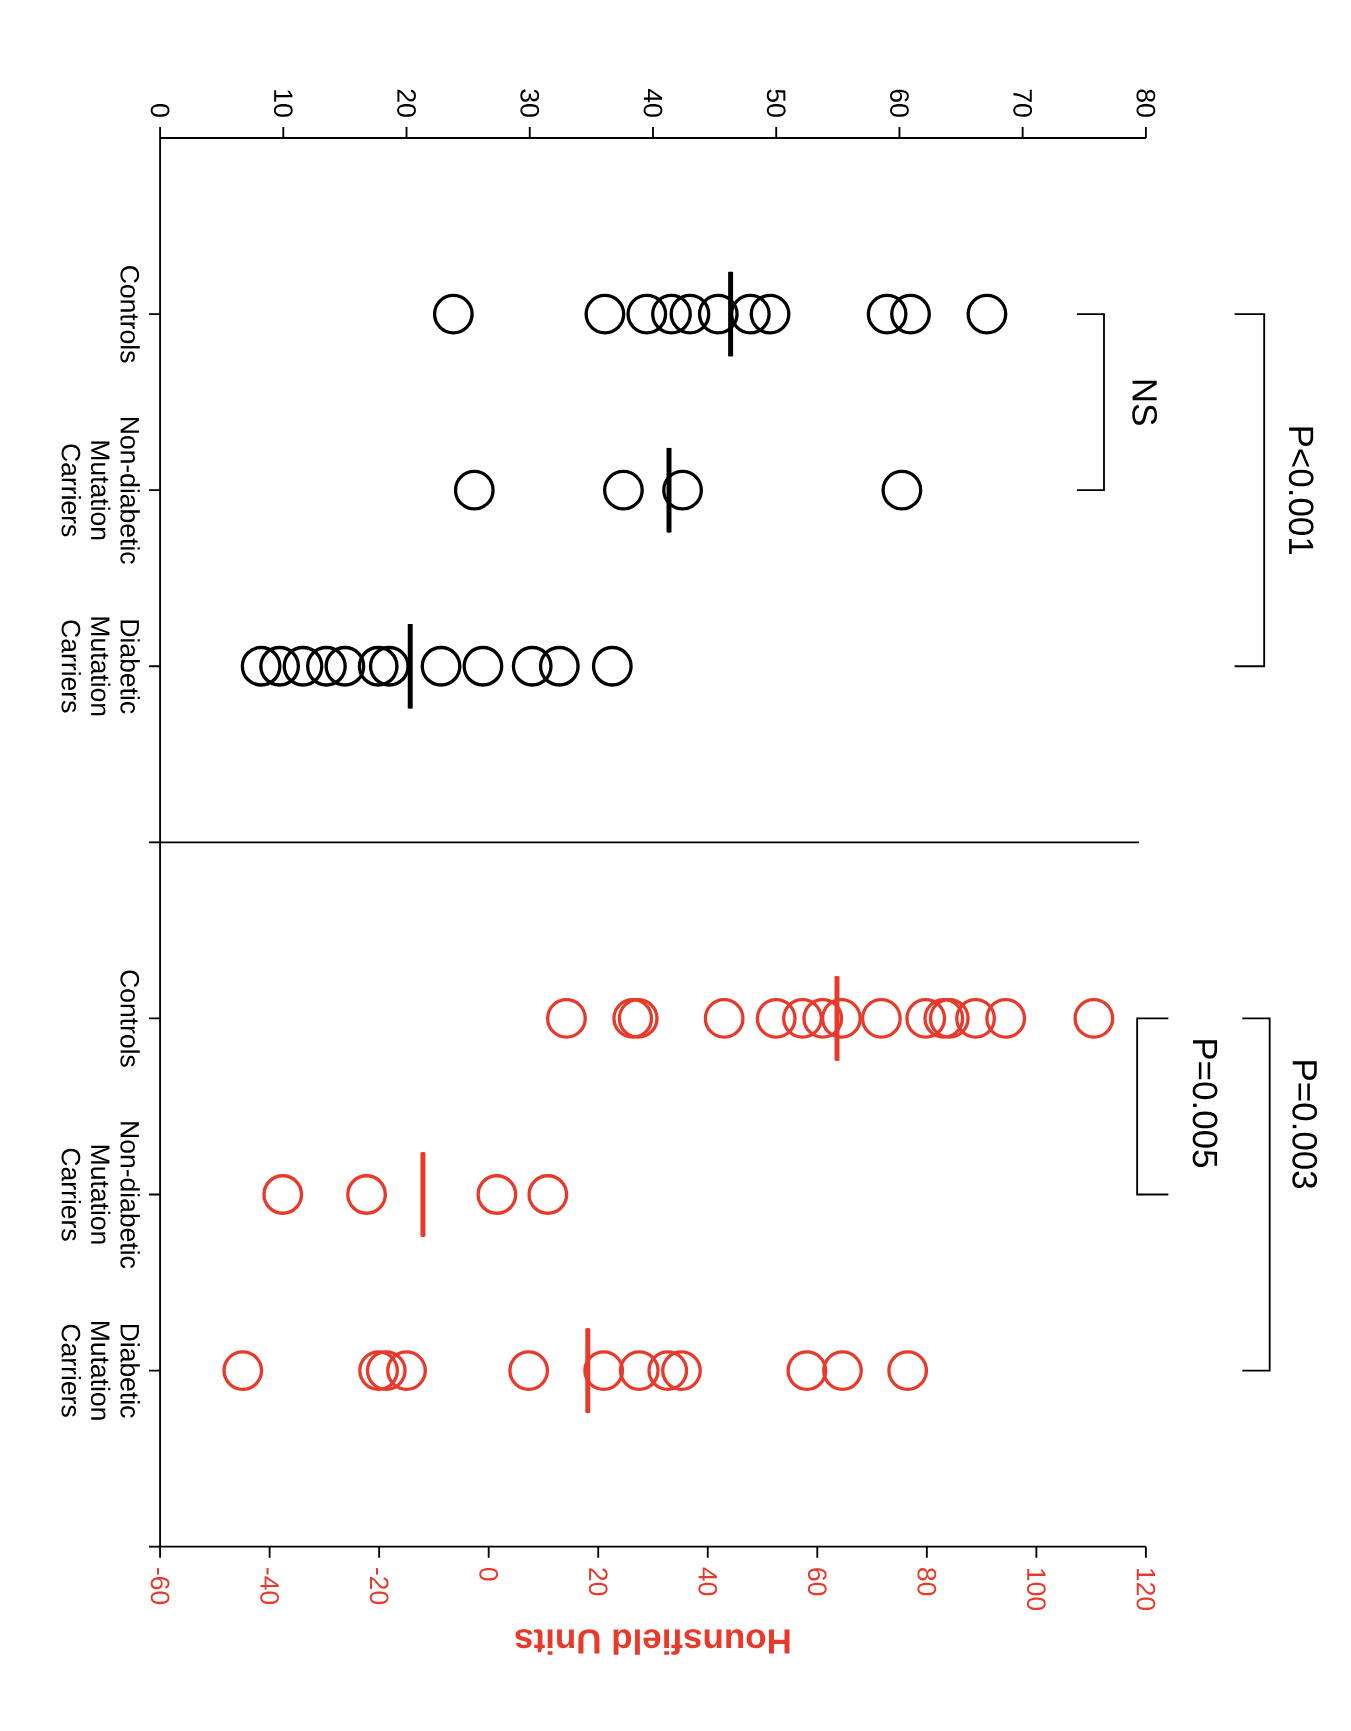 The image size is (1351, 1731). What do you see at coordinates (776, 103) in the screenshot?
I see `x-tick-label: 50` at bounding box center [776, 103].